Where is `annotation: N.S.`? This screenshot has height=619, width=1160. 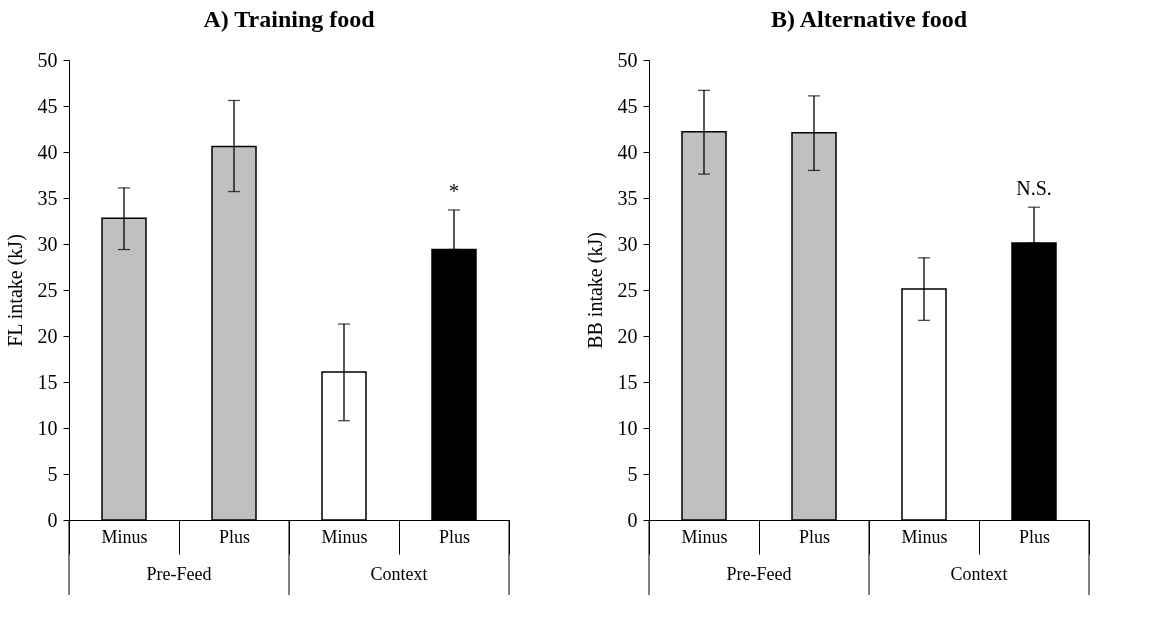 annotation: N.S. is located at coordinates (1034, 188).